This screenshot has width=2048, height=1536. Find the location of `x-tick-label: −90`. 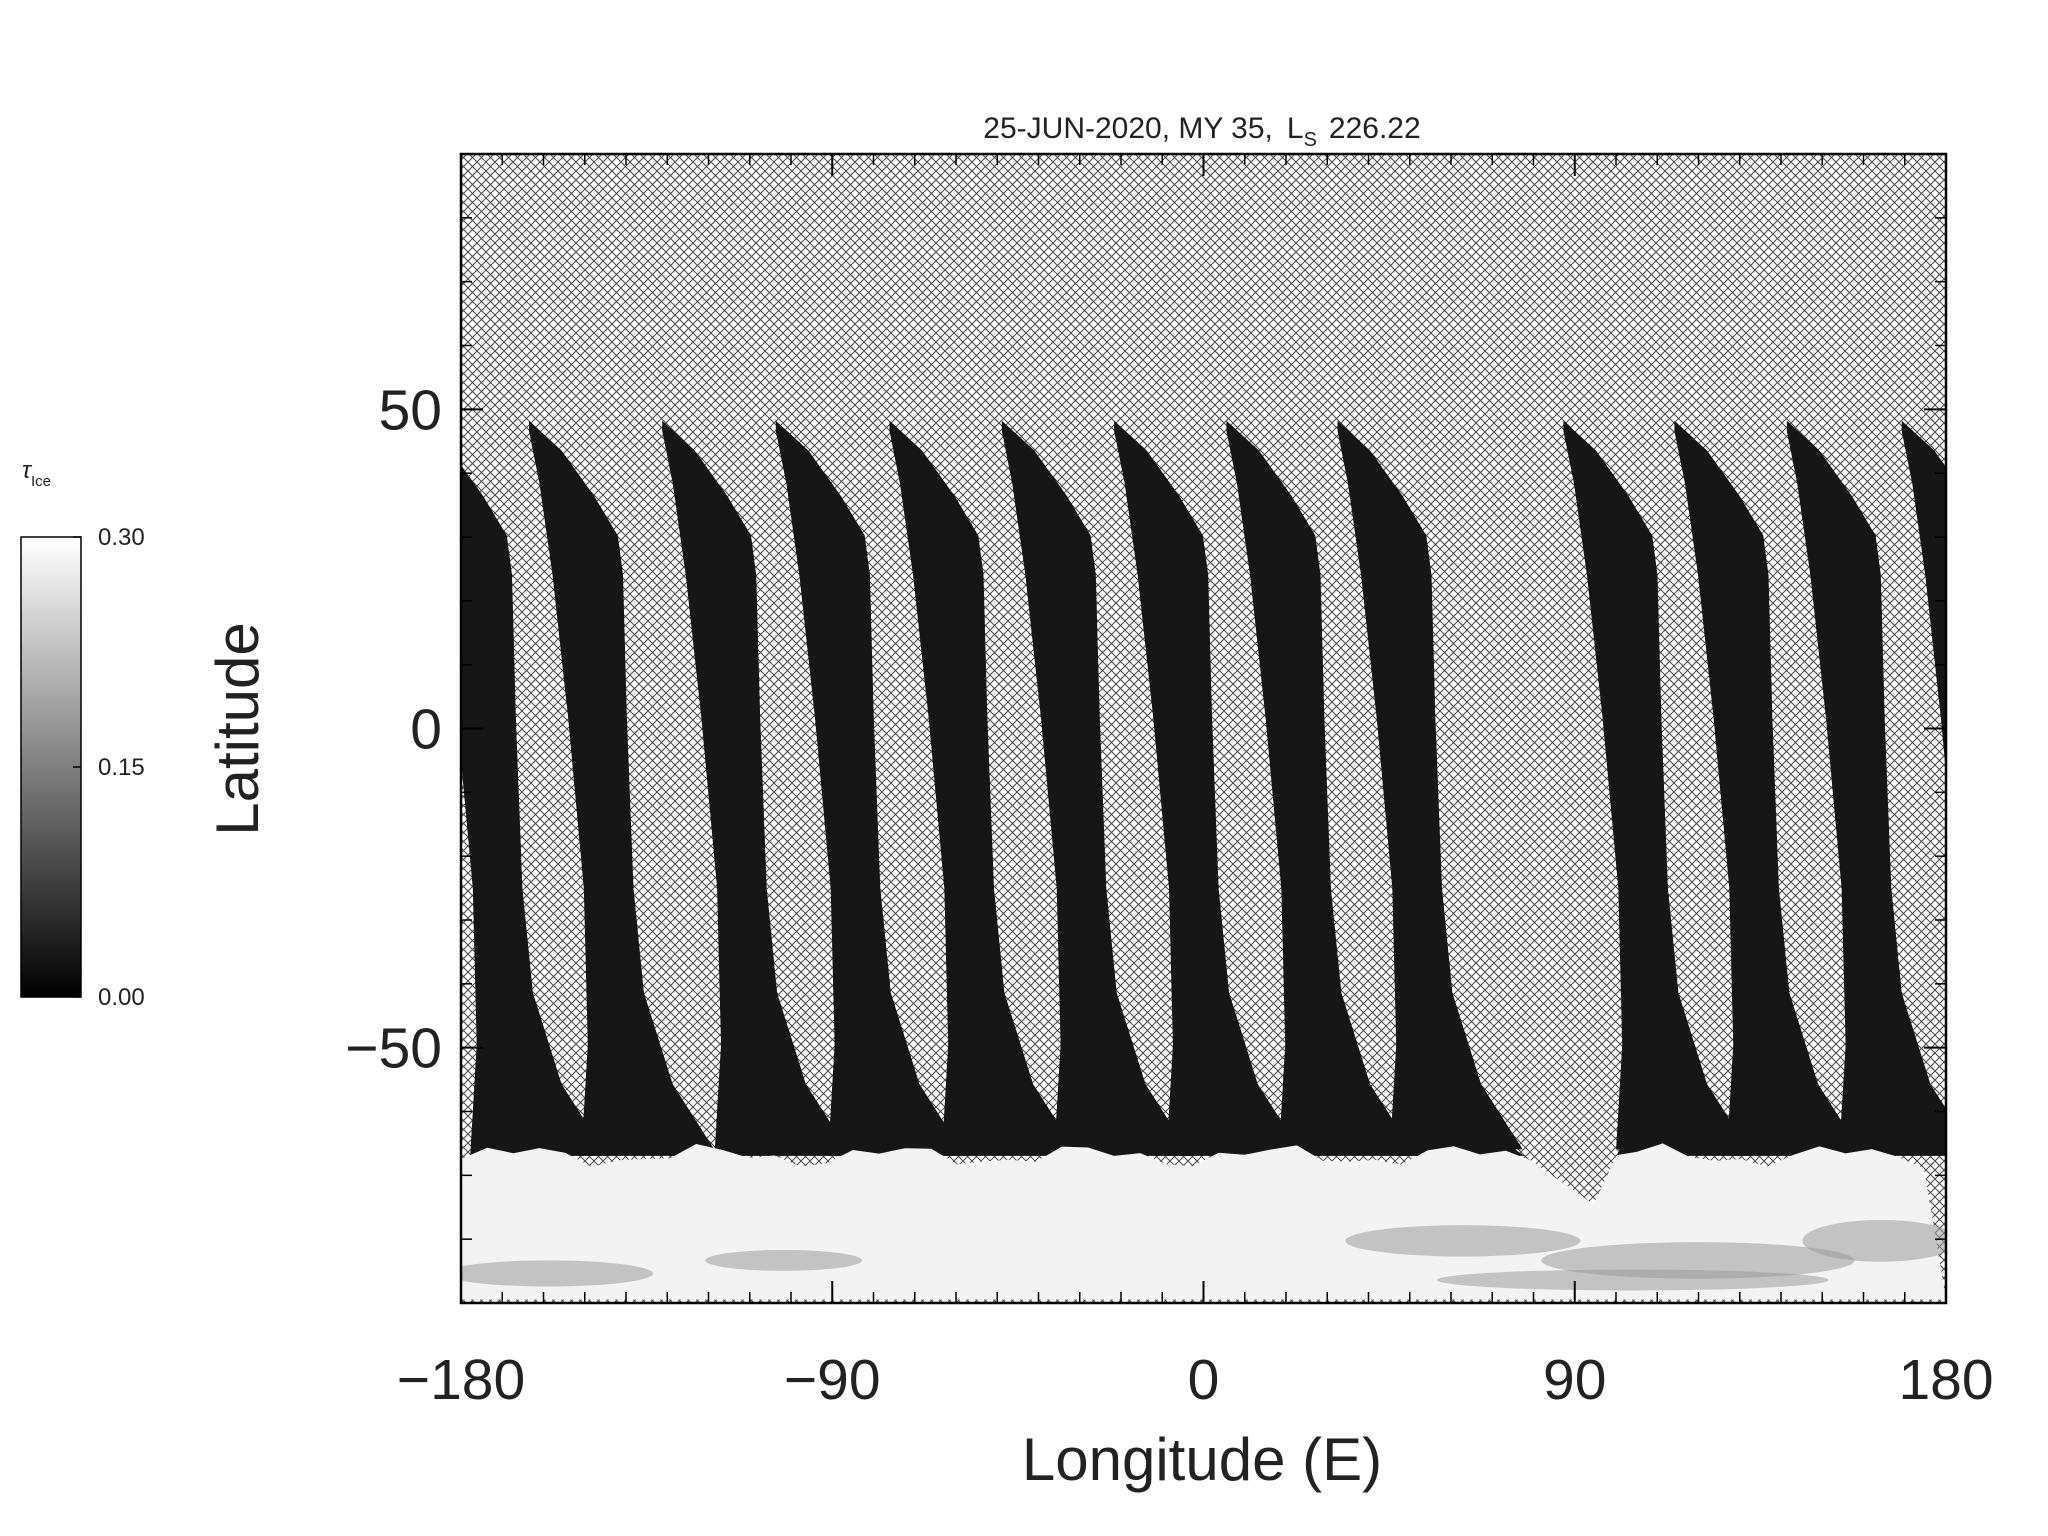

x-tick-label: −90 is located at coordinates (832, 1380).